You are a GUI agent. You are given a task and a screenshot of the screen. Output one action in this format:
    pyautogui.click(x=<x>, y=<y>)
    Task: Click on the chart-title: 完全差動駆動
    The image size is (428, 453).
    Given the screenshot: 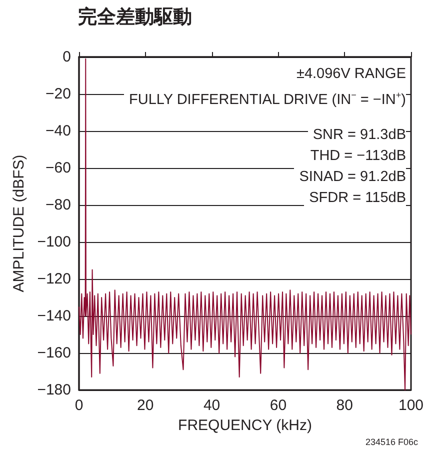 What is the action you would take?
    pyautogui.click(x=135, y=17)
    